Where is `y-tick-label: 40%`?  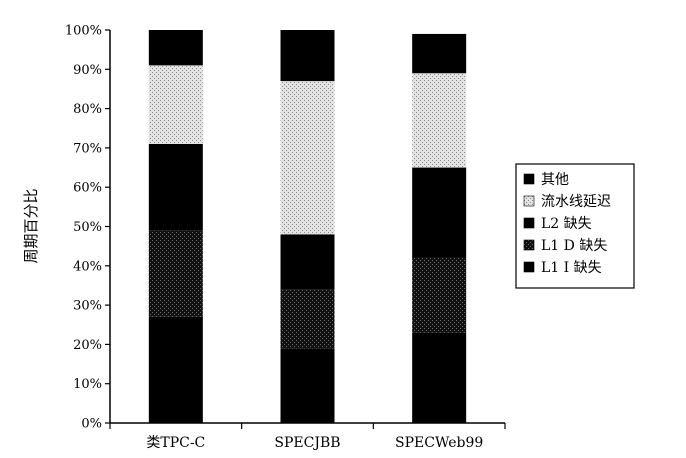
y-tick-label: 40% is located at coordinates (87, 266).